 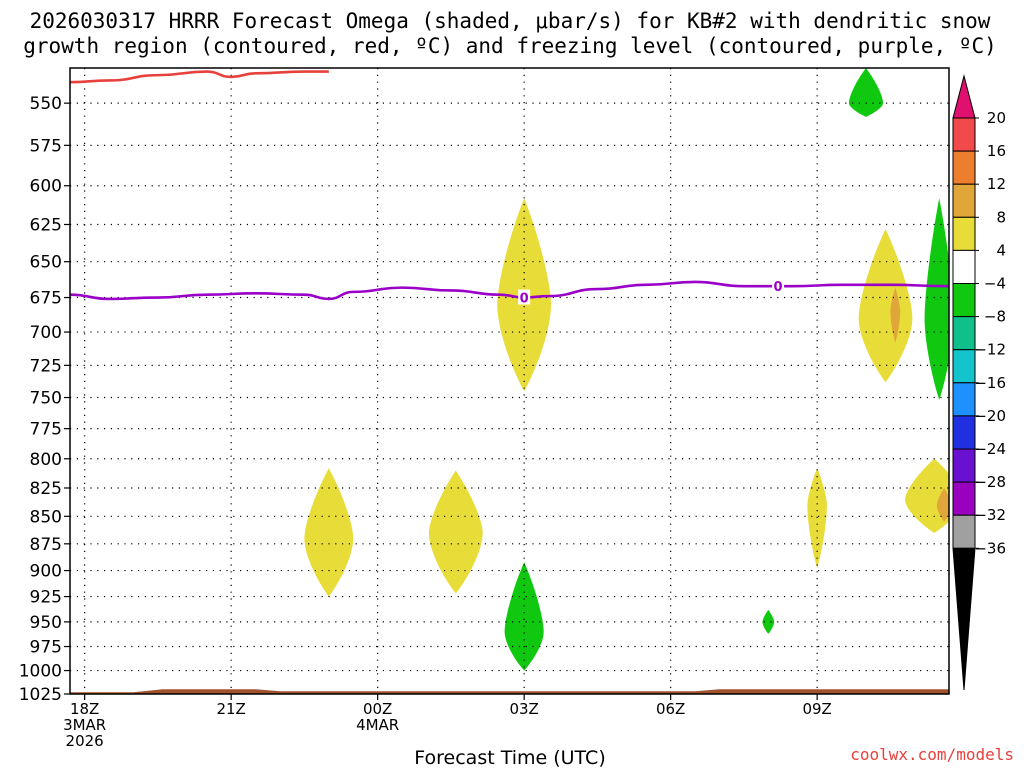 I want to click on colorbar-label-12: −32, so click(x=990, y=515).